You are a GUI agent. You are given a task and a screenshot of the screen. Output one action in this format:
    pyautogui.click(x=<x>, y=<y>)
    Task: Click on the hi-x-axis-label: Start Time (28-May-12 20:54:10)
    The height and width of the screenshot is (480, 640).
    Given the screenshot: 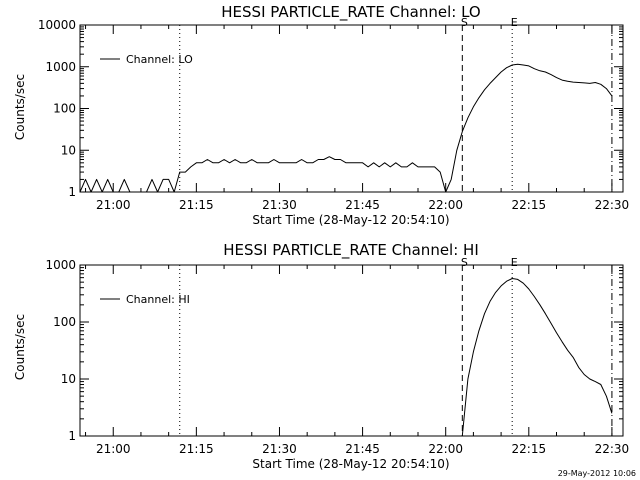 What is the action you would take?
    pyautogui.click(x=350, y=464)
    